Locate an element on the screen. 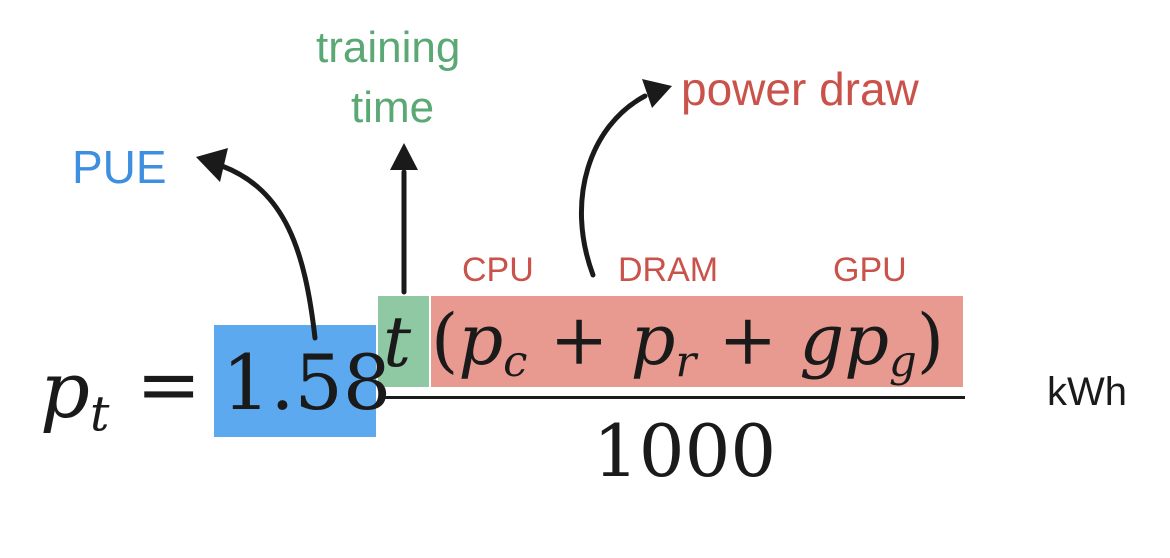  pue-highlight-box is located at coordinates (295, 381).